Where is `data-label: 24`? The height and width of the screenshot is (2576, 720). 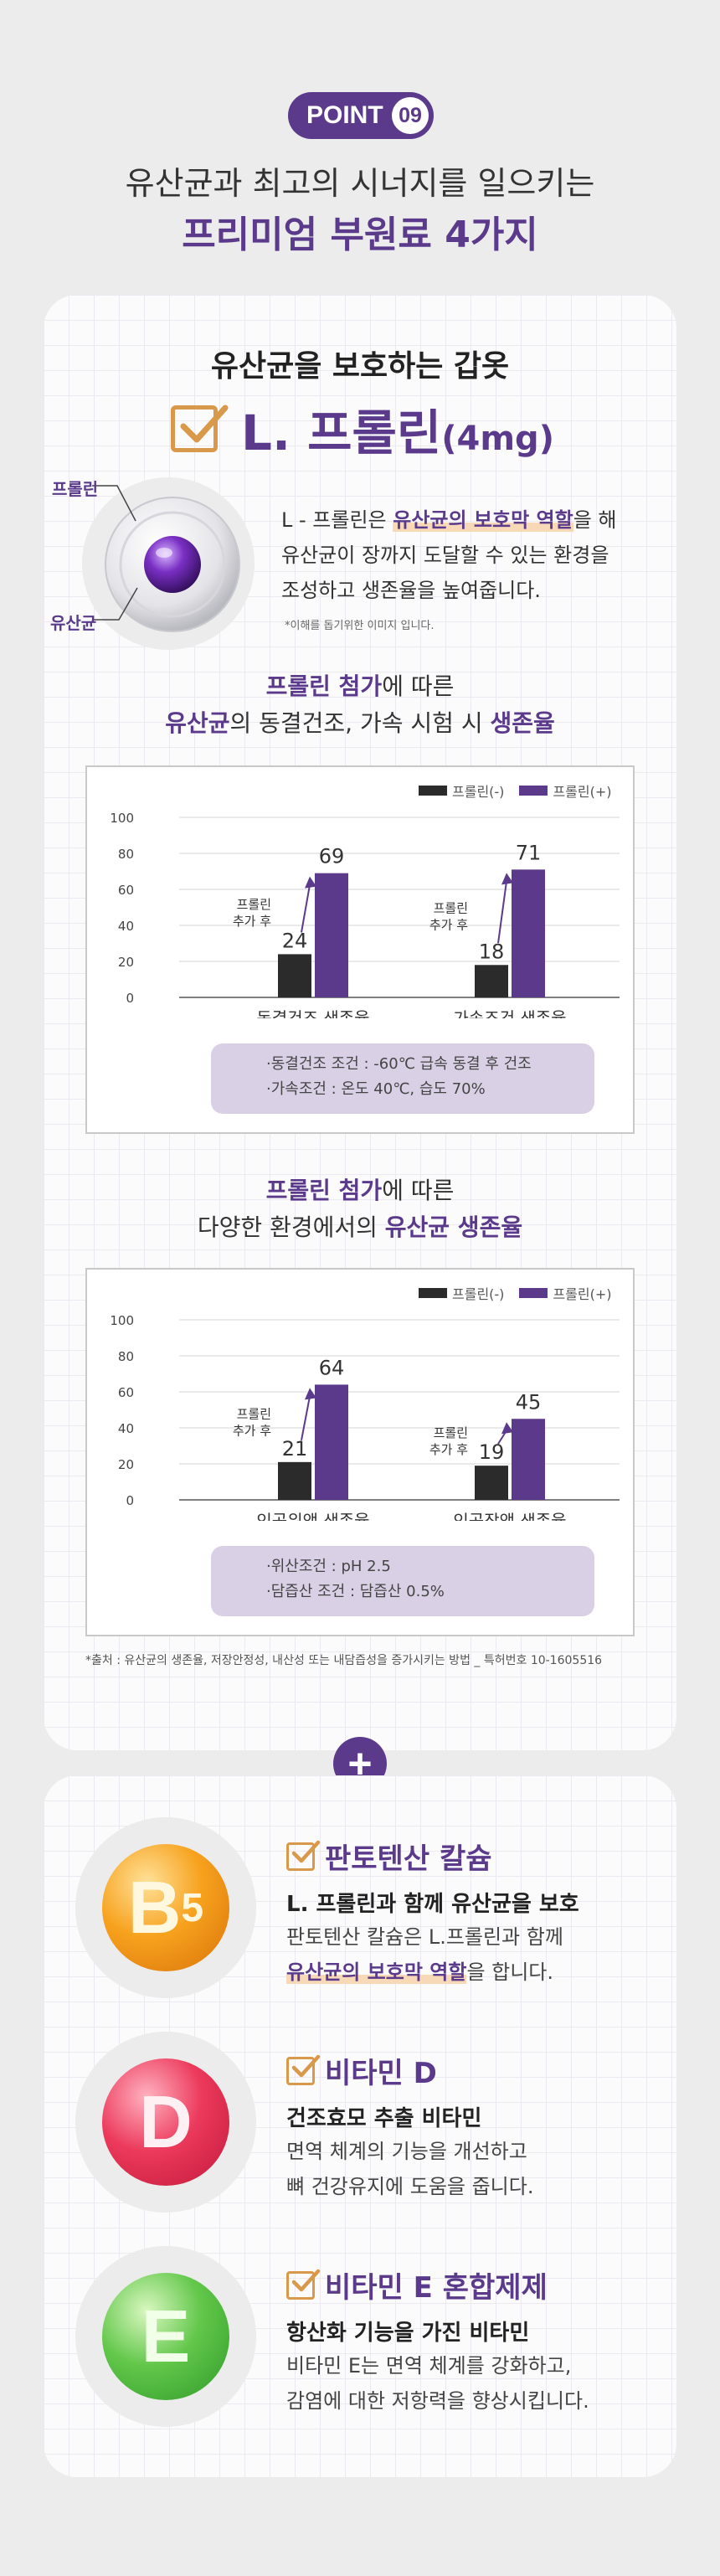 data-label: 24 is located at coordinates (295, 940).